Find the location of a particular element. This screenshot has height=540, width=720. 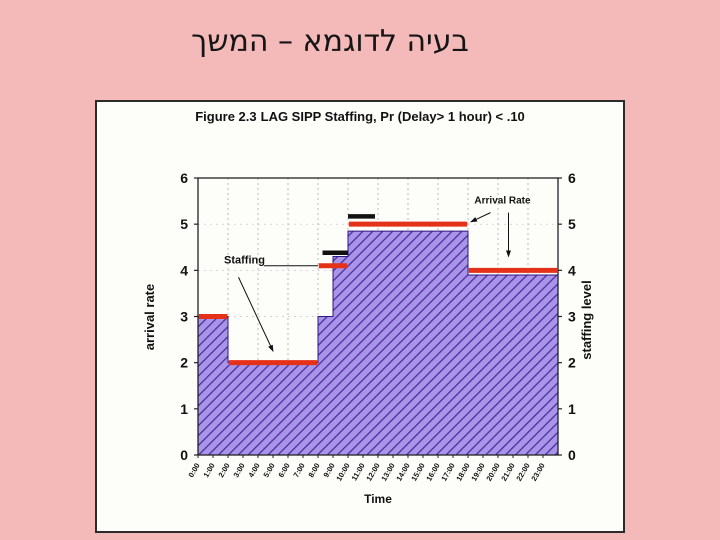

y-tick-label-right: 1 is located at coordinates (572, 409).